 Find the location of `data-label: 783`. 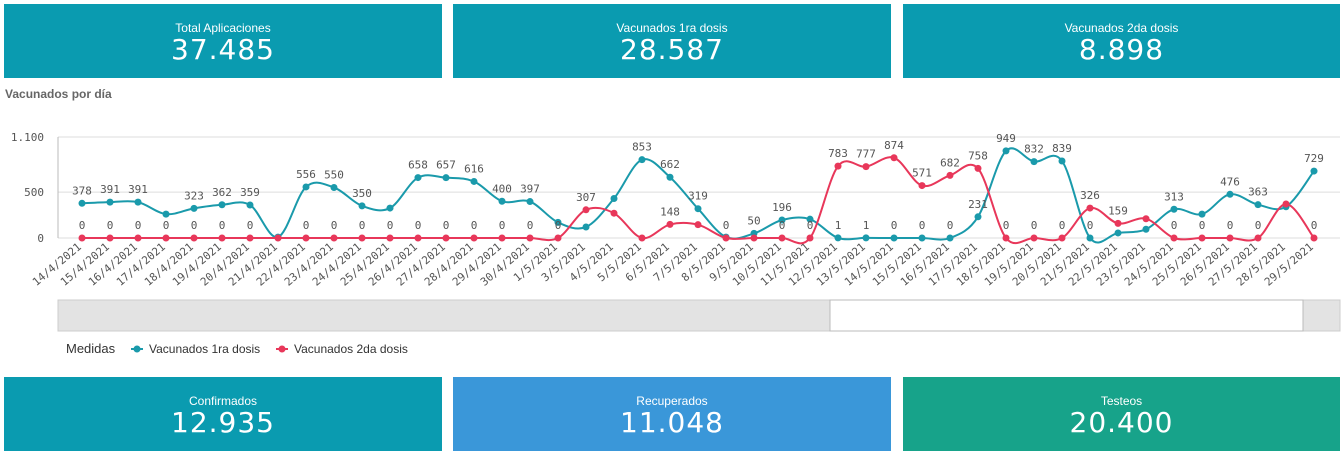

data-label: 783 is located at coordinates (838, 153).